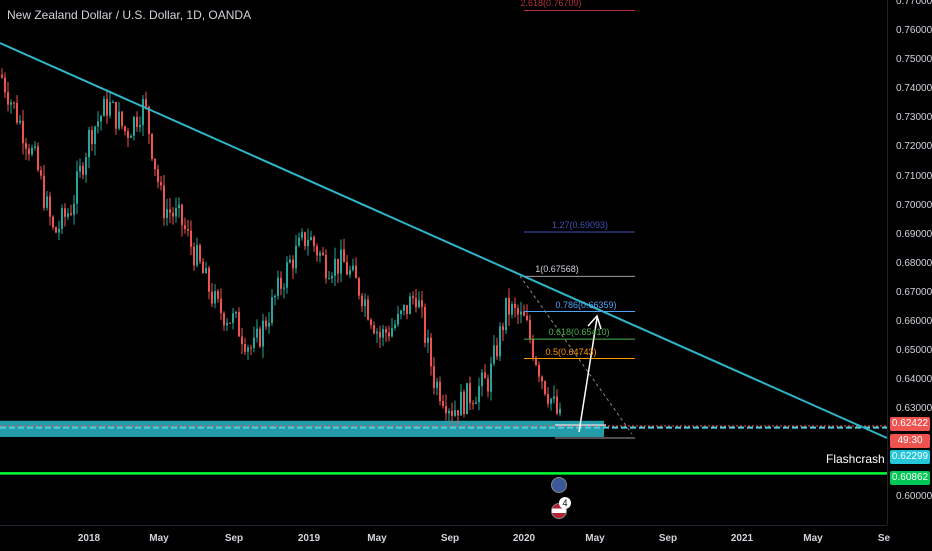 Image resolution: width=932 pixels, height=551 pixels. Describe the element at coordinates (302, 428) in the screenshot. I see `support-zone` at that location.